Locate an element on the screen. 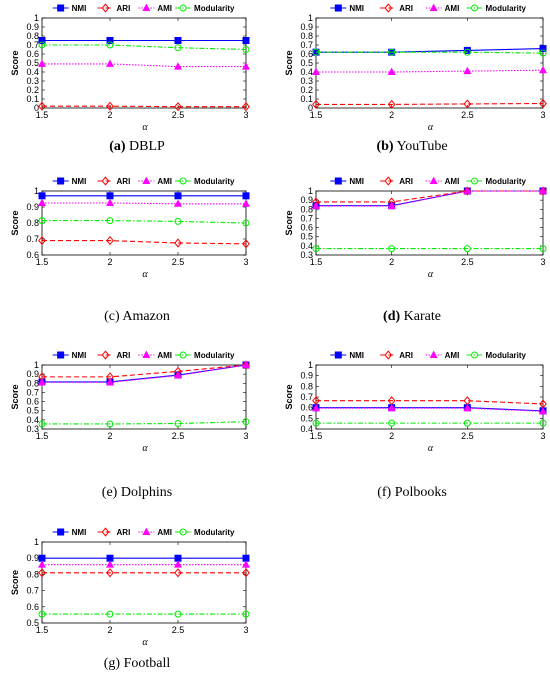 The width and height of the screenshot is (550, 680). subfigure-caption: (f) Polbooks is located at coordinates (412, 492).